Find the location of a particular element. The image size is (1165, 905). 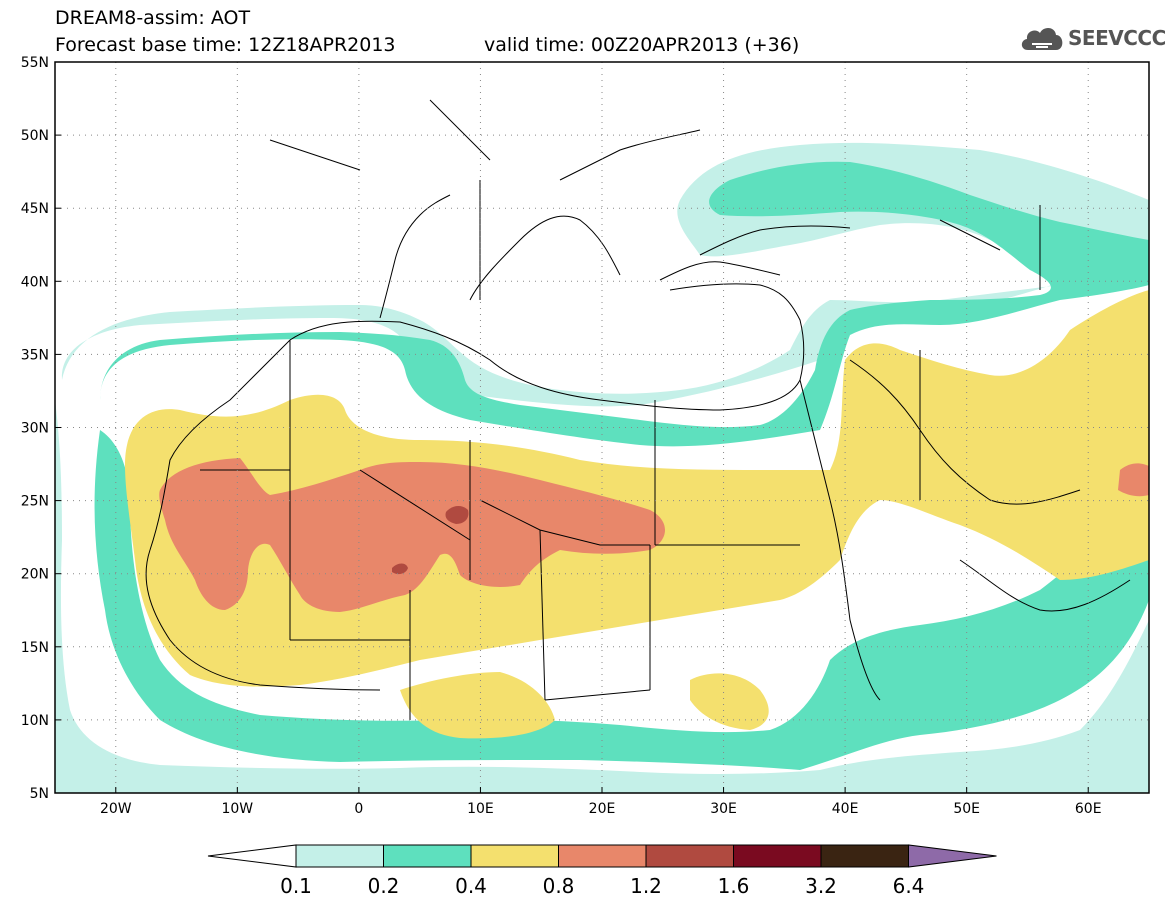

lat-label: 10N is located at coordinates (35, 721).